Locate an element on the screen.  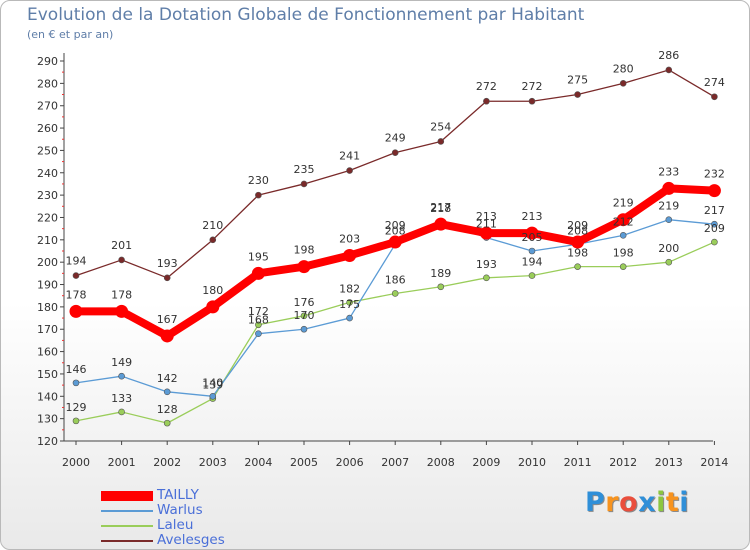
x-tick-label: 2007 is located at coordinates (395, 462).